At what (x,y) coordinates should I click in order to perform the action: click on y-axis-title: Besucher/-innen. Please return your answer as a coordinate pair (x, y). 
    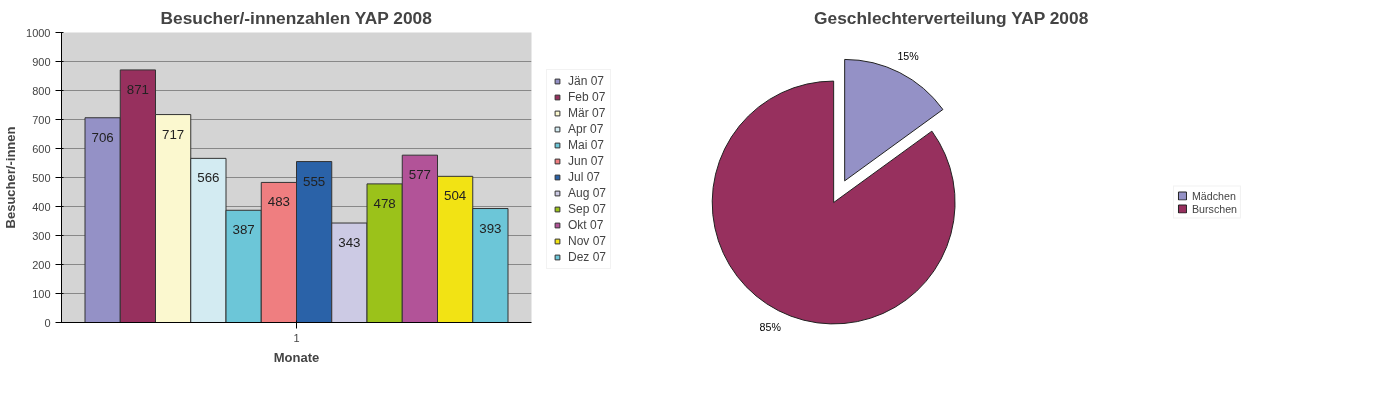
    Looking at the image, I should click on (11, 177).